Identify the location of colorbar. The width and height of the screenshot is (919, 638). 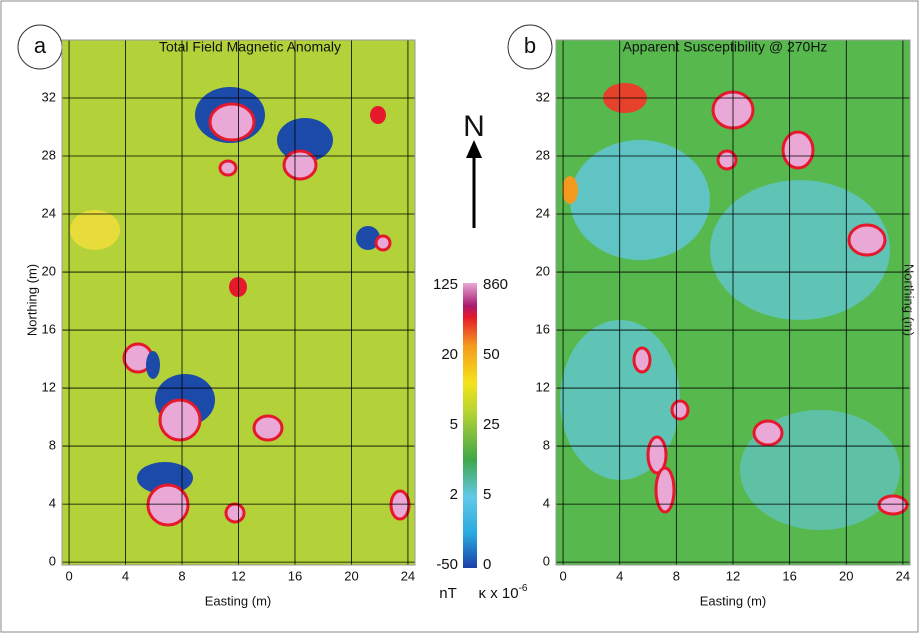
(470, 425).